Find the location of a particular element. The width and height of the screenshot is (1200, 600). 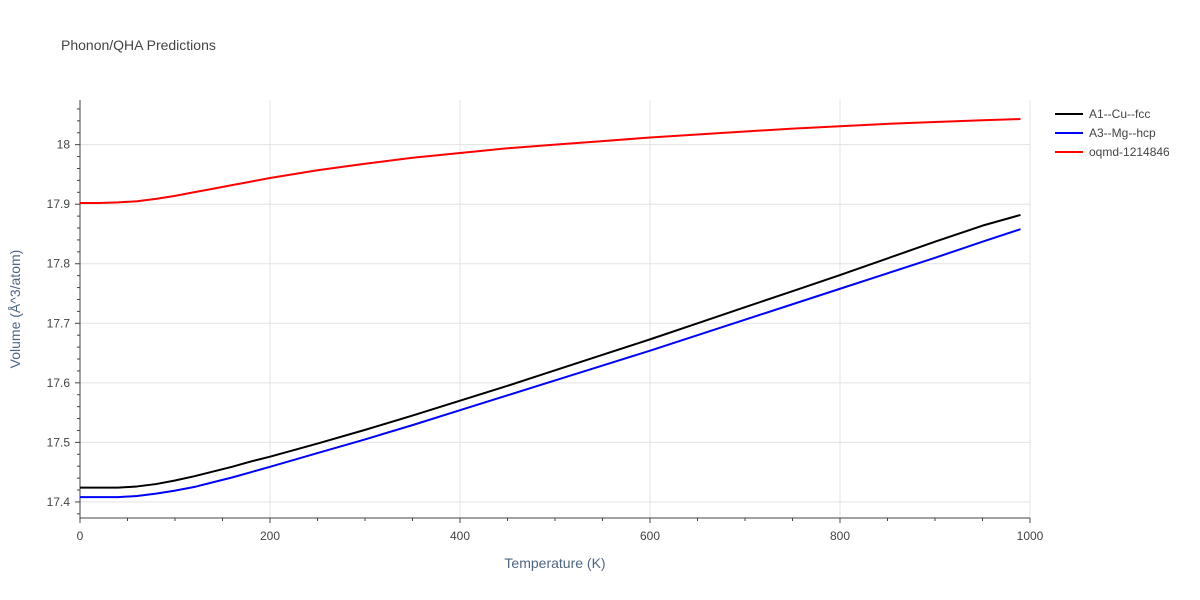

legend-item: oqmd-1214846 is located at coordinates (1112, 152).